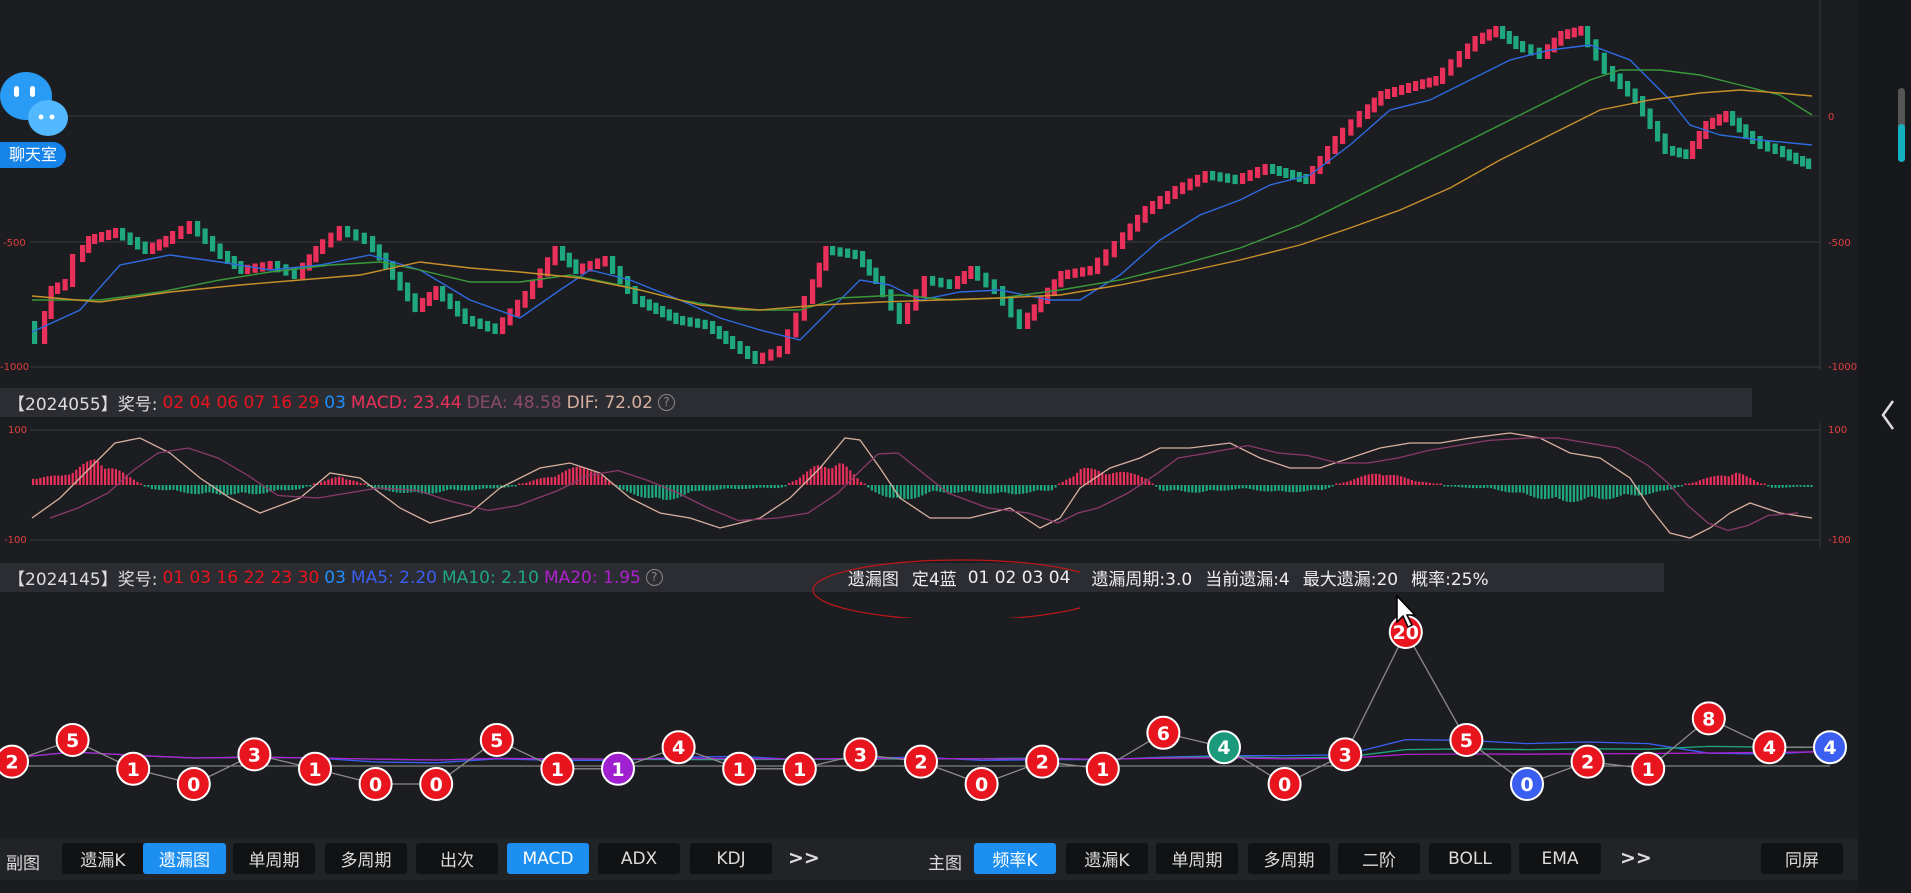 This screenshot has width=1911, height=893. Describe the element at coordinates (184, 858) in the screenshot. I see `sub-button: 遗漏图` at that location.